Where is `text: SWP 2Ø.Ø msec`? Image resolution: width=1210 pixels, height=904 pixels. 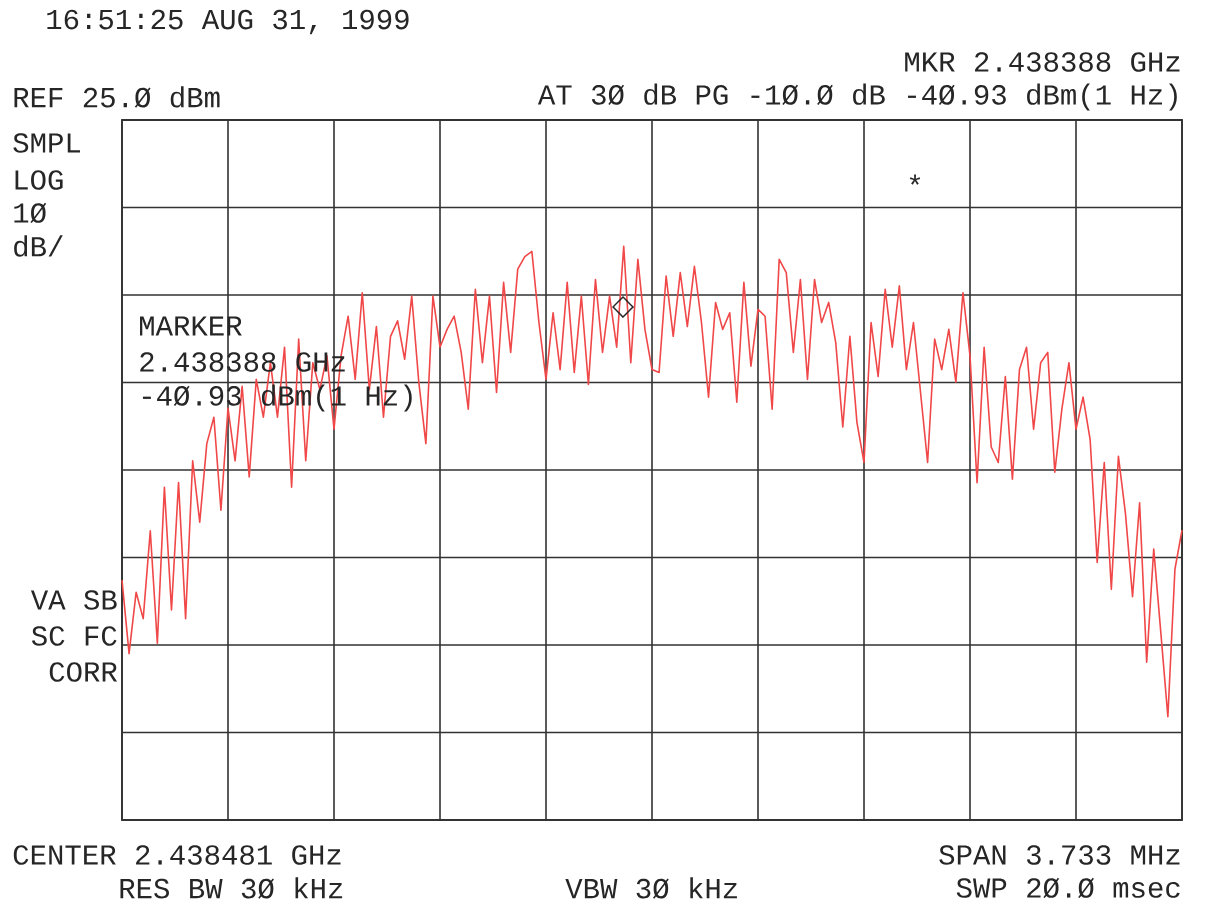 text: SWP 2Ø.Ø msec is located at coordinates (1068, 888).